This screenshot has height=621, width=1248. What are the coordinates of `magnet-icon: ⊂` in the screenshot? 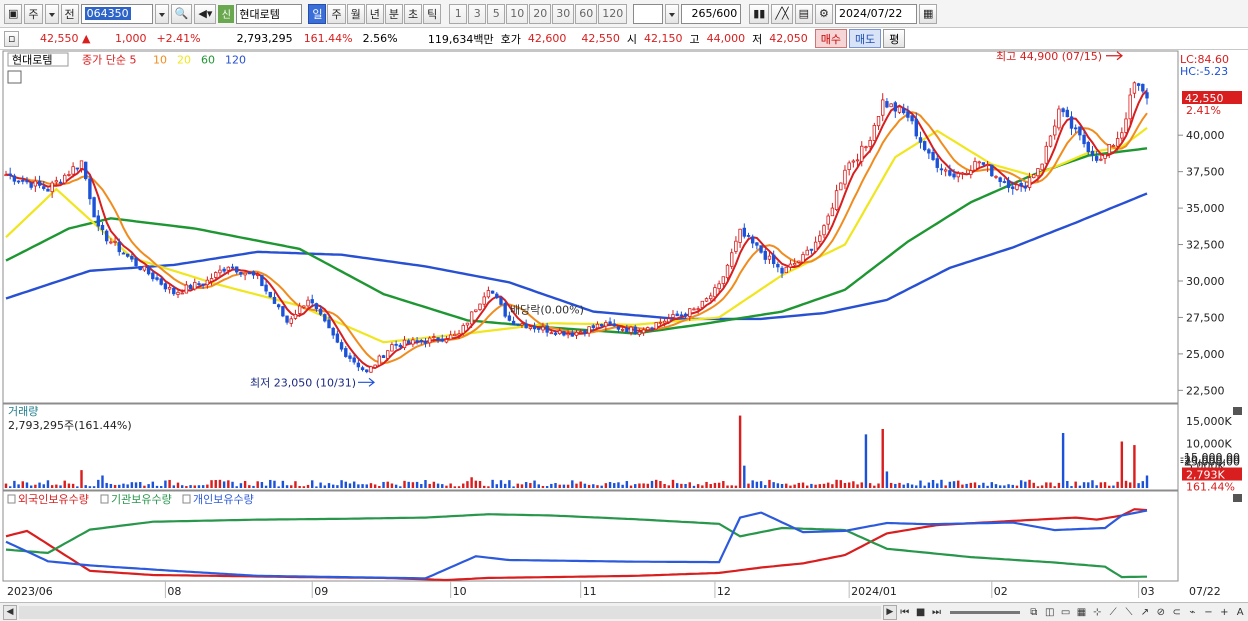 It's located at (1176, 612).